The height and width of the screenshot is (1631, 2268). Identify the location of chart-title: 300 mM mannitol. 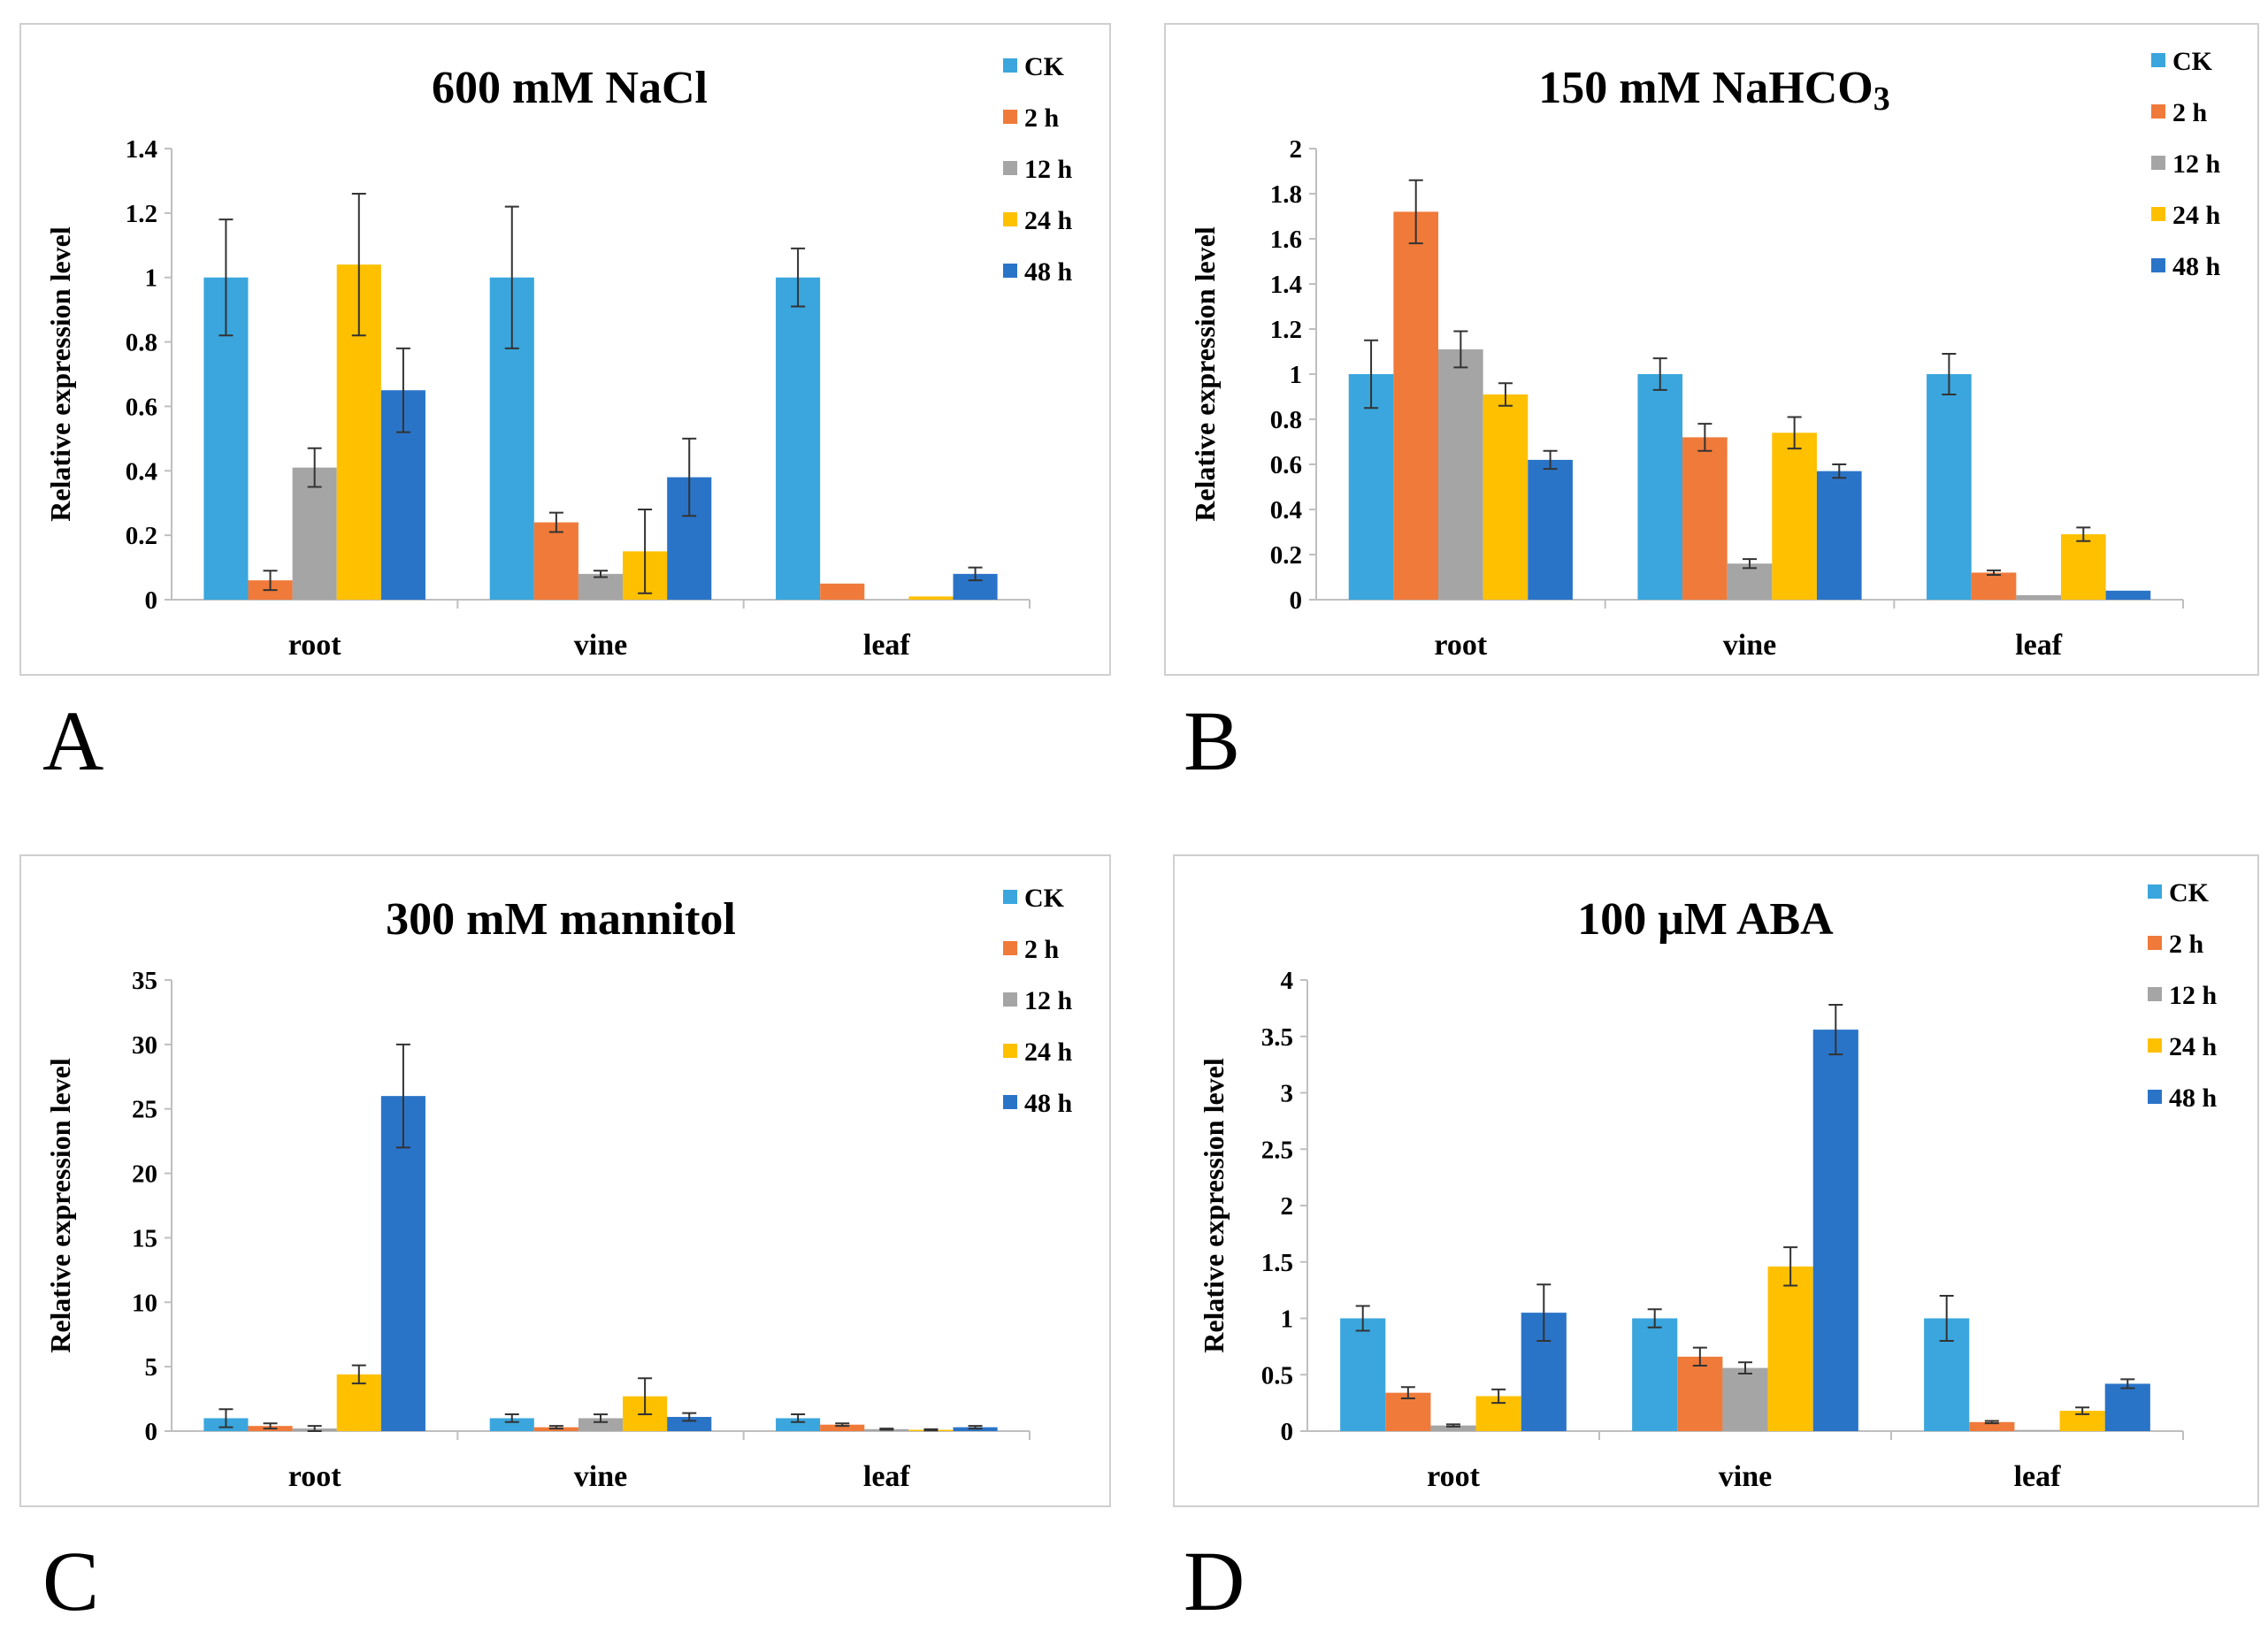
(561, 920).